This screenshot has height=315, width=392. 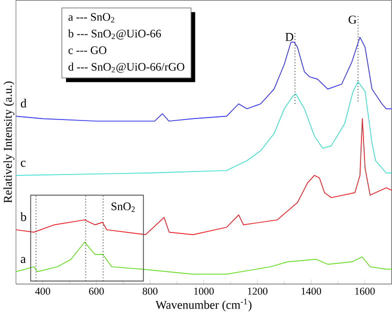 I want to click on x-tick-label: 400, so click(x=42, y=291).